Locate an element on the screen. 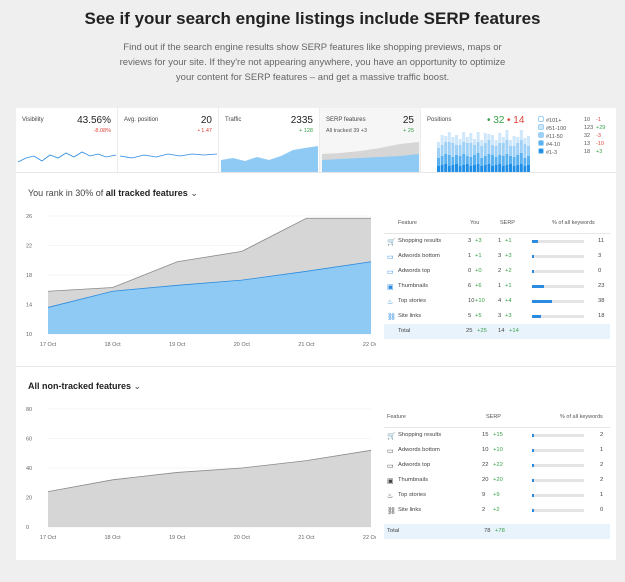  serp-delta: +20 is located at coordinates (498, 480).